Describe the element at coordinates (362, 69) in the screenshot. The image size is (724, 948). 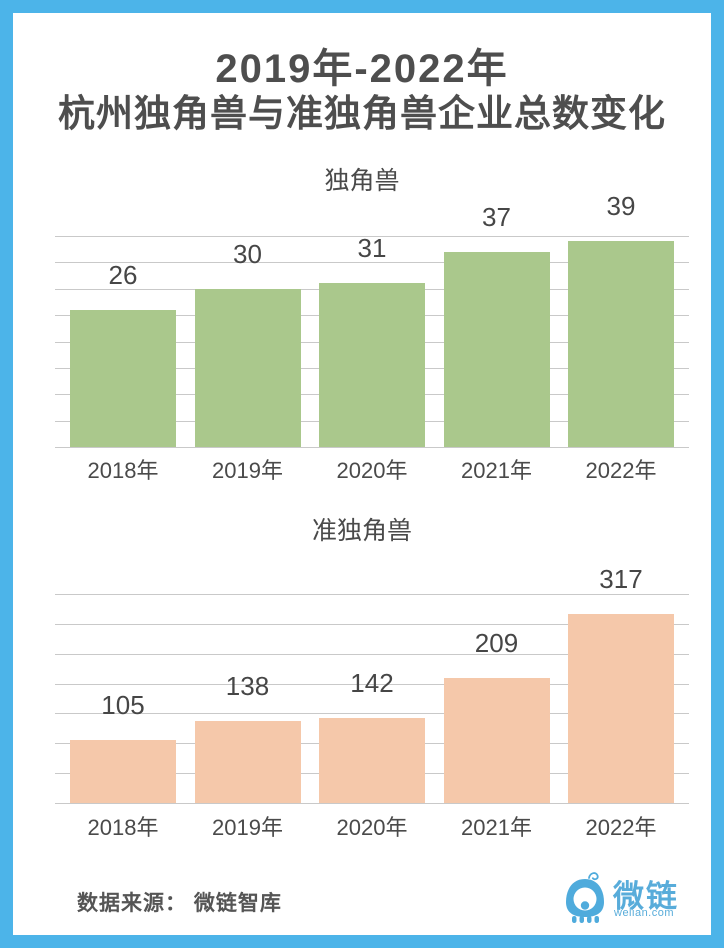
I see `page-title-line-1: 2019年-2022年` at that location.